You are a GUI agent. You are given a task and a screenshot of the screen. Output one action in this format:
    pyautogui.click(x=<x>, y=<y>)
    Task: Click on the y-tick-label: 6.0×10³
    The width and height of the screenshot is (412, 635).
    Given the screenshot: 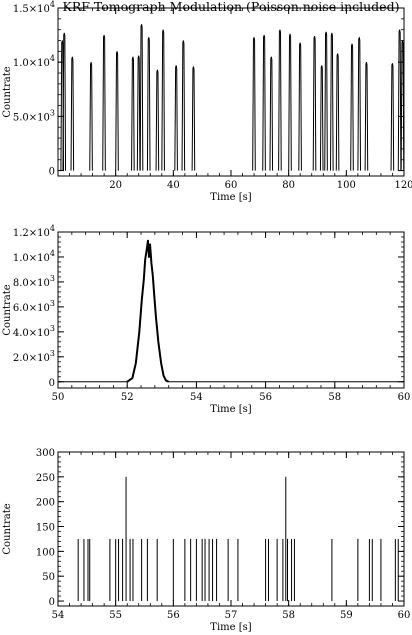 What is the action you would take?
    pyautogui.click(x=34, y=306)
    